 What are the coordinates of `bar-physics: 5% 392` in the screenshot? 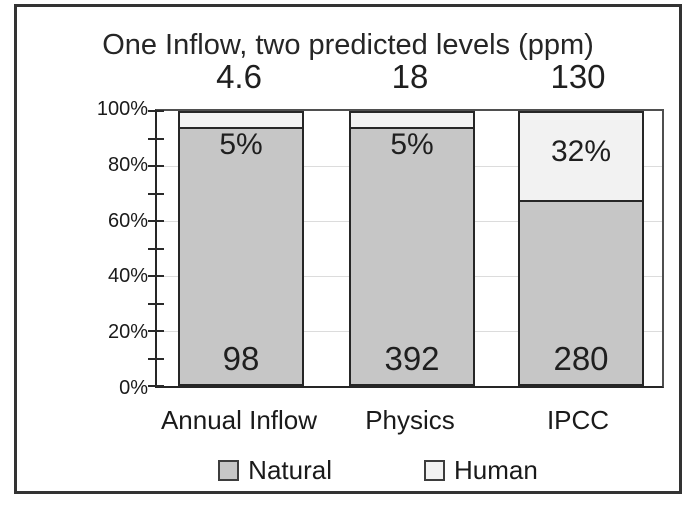 It's located at (412, 248).